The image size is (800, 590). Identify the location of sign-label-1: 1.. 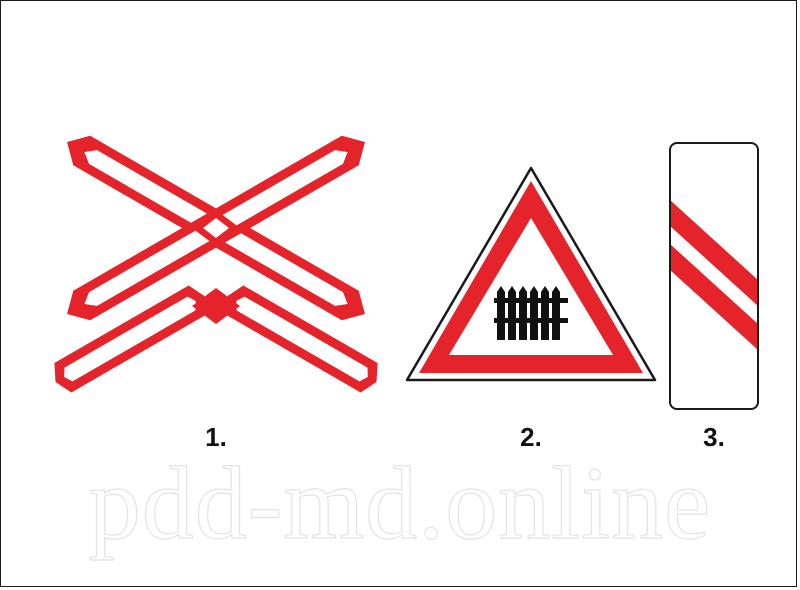
(216, 437).